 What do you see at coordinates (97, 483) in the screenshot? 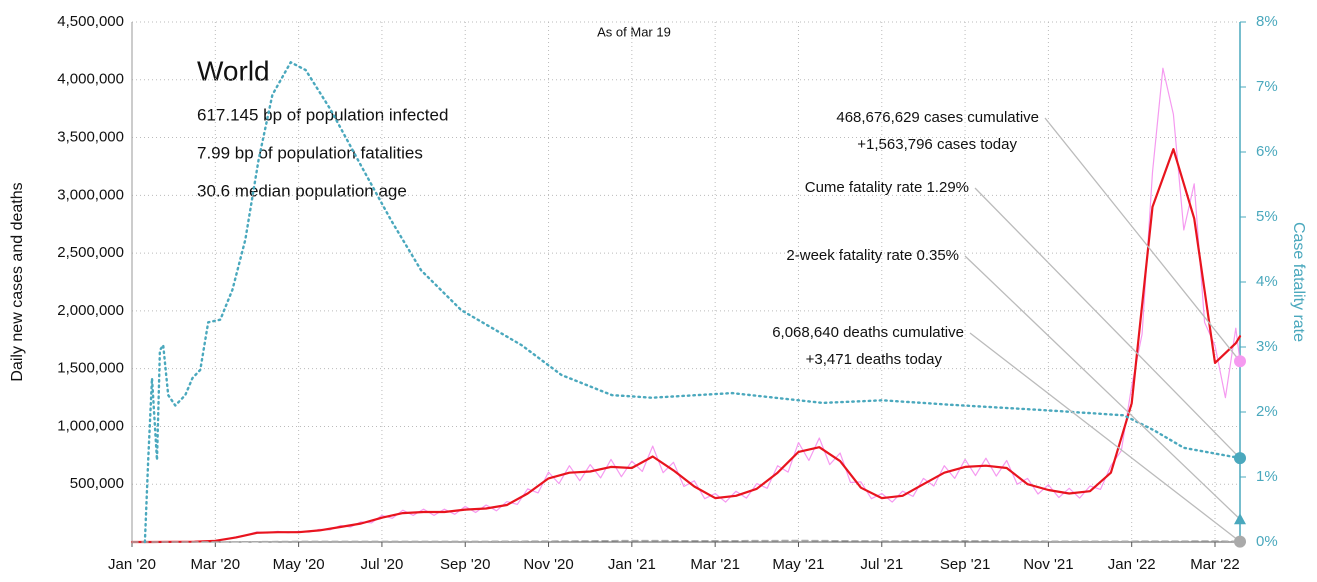
I see `y-tick-label: 500,000` at bounding box center [97, 483].